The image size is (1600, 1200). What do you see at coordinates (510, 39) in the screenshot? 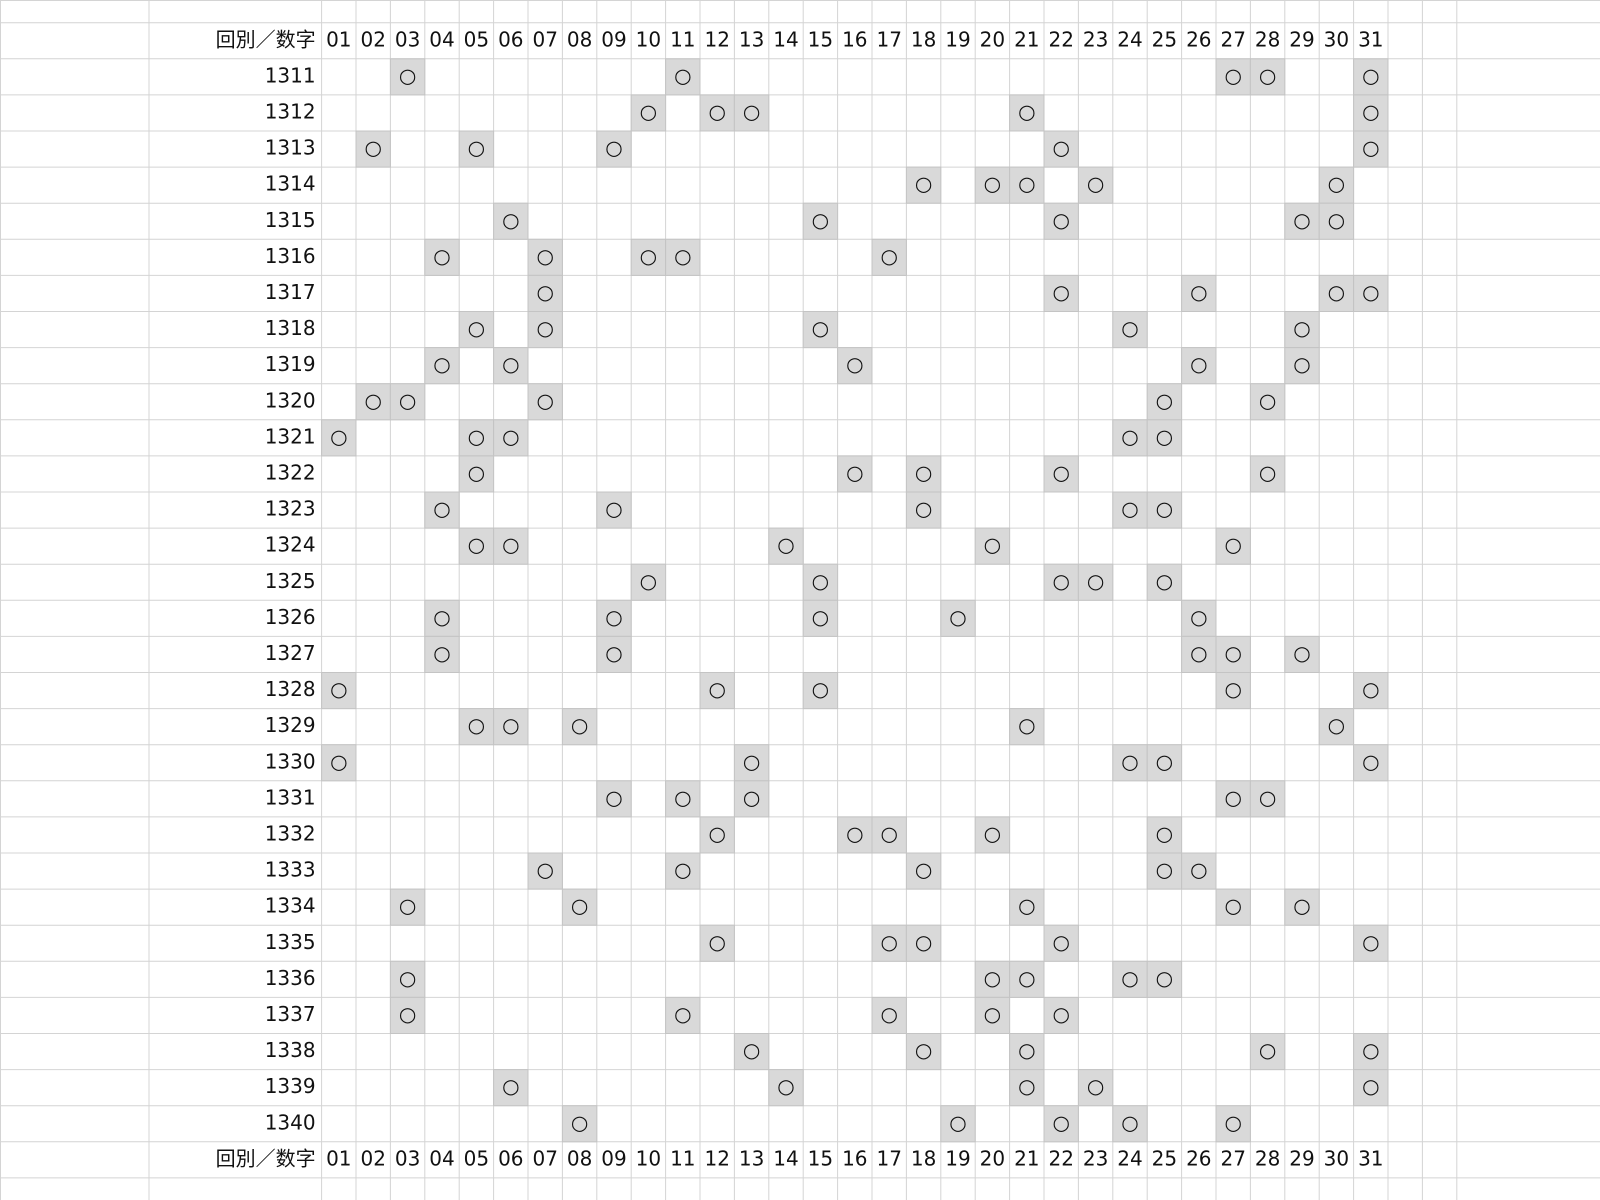
I see `column-header: 06` at bounding box center [510, 39].